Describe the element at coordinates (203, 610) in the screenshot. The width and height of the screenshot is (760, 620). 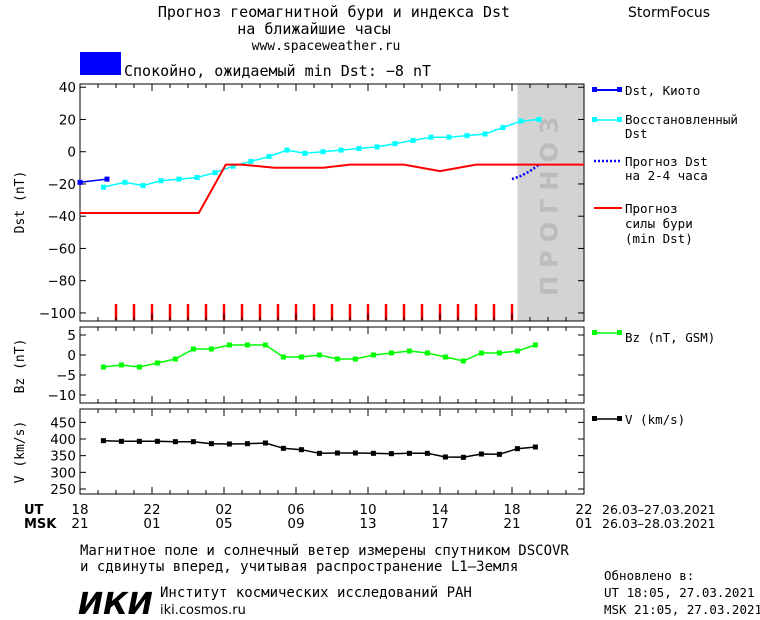
I see `institute-url: iki.cosmos.ru` at that location.